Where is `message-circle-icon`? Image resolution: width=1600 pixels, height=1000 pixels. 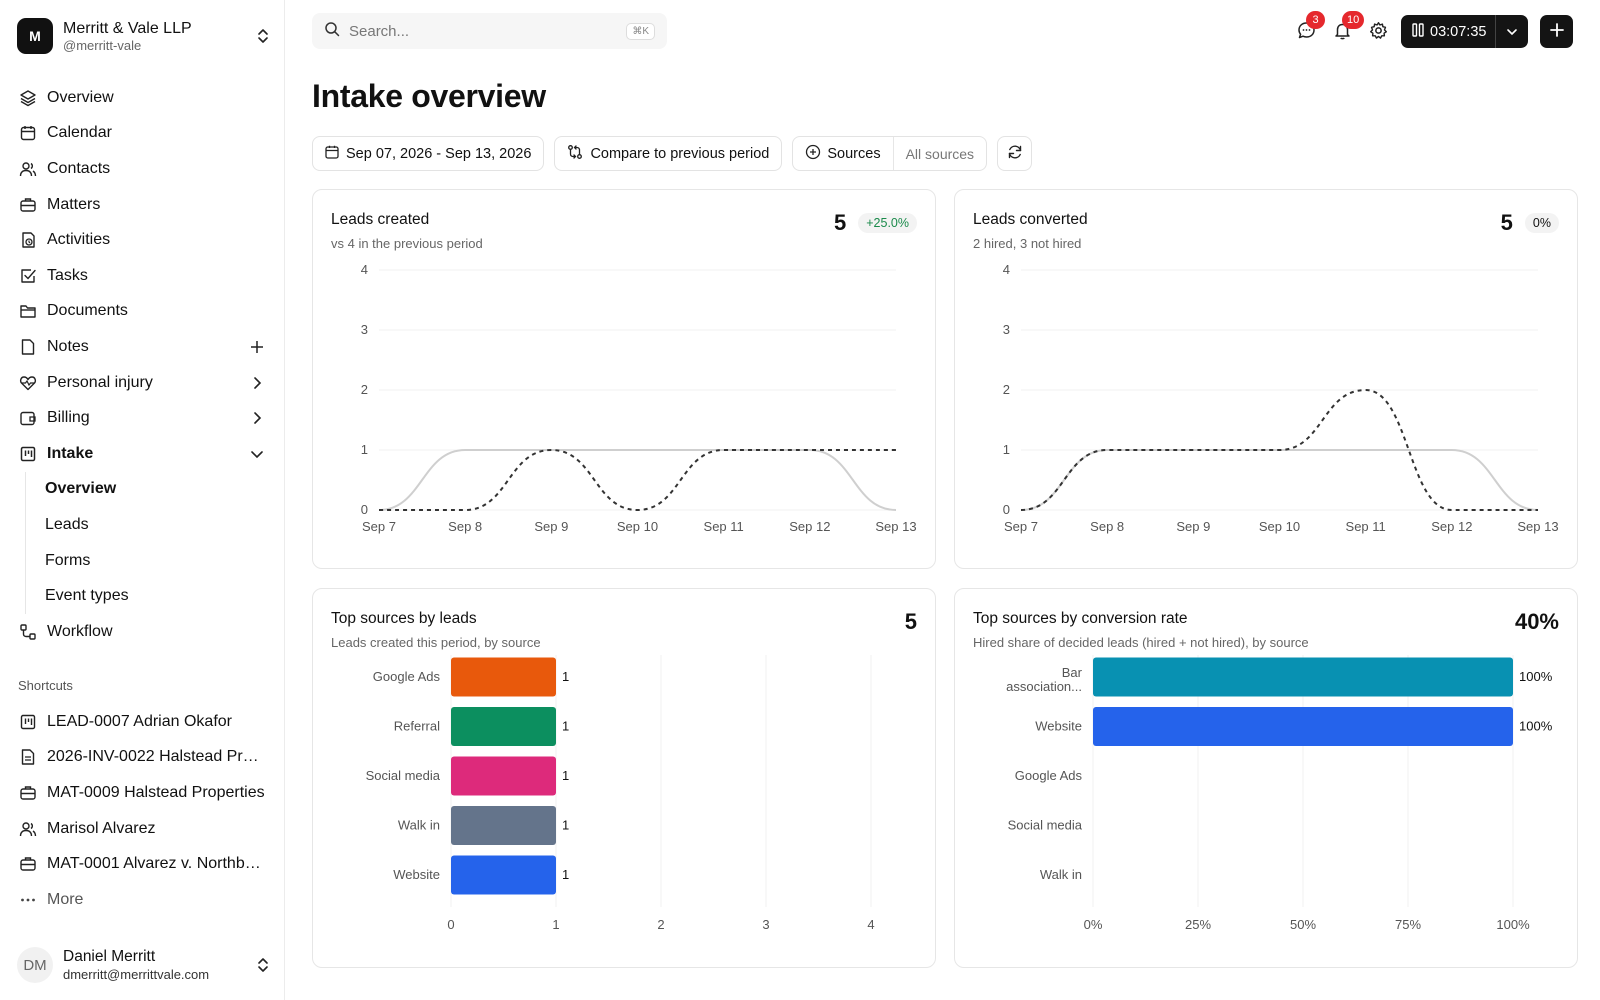 message-circle-icon is located at coordinates (1306, 32).